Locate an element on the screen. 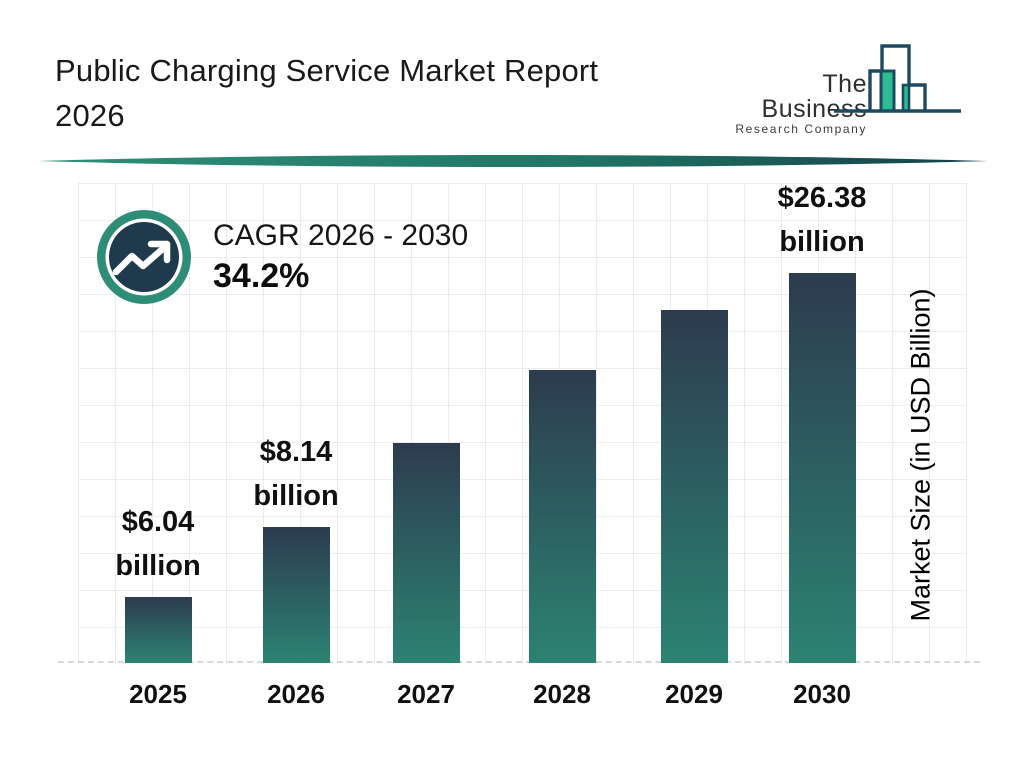 The image size is (1024, 768). bar-group-2029: 2029 is located at coordinates (694, 505).